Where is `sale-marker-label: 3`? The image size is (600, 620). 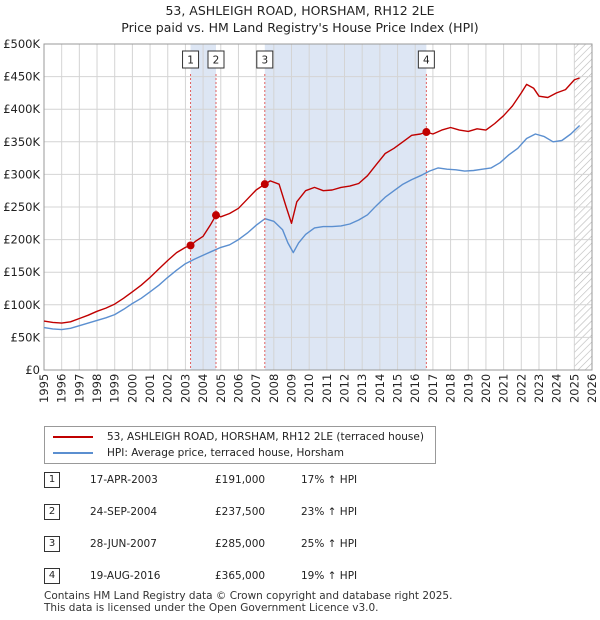
sale-marker-label: 3 is located at coordinates (264, 61).